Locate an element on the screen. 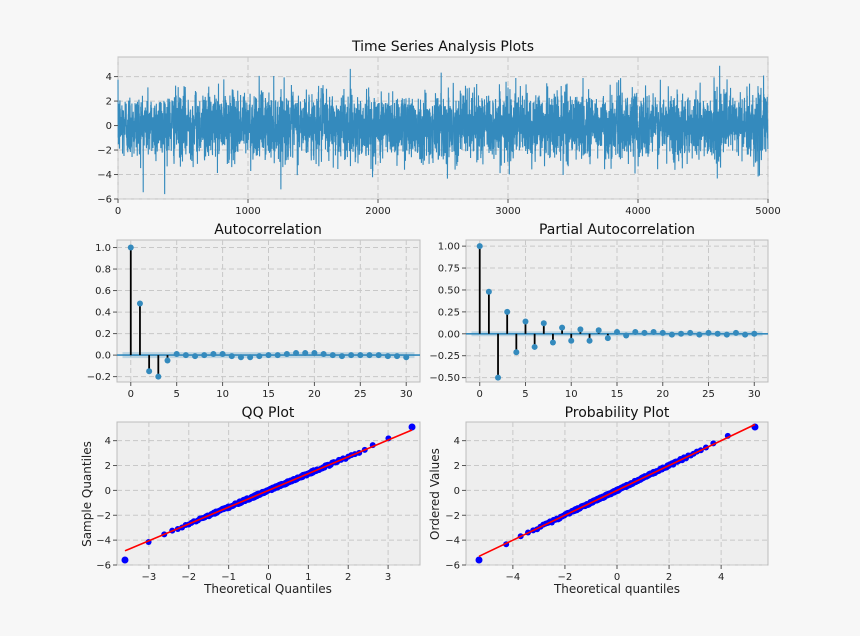  prob-x-tick-label: −2 is located at coordinates (565, 577).